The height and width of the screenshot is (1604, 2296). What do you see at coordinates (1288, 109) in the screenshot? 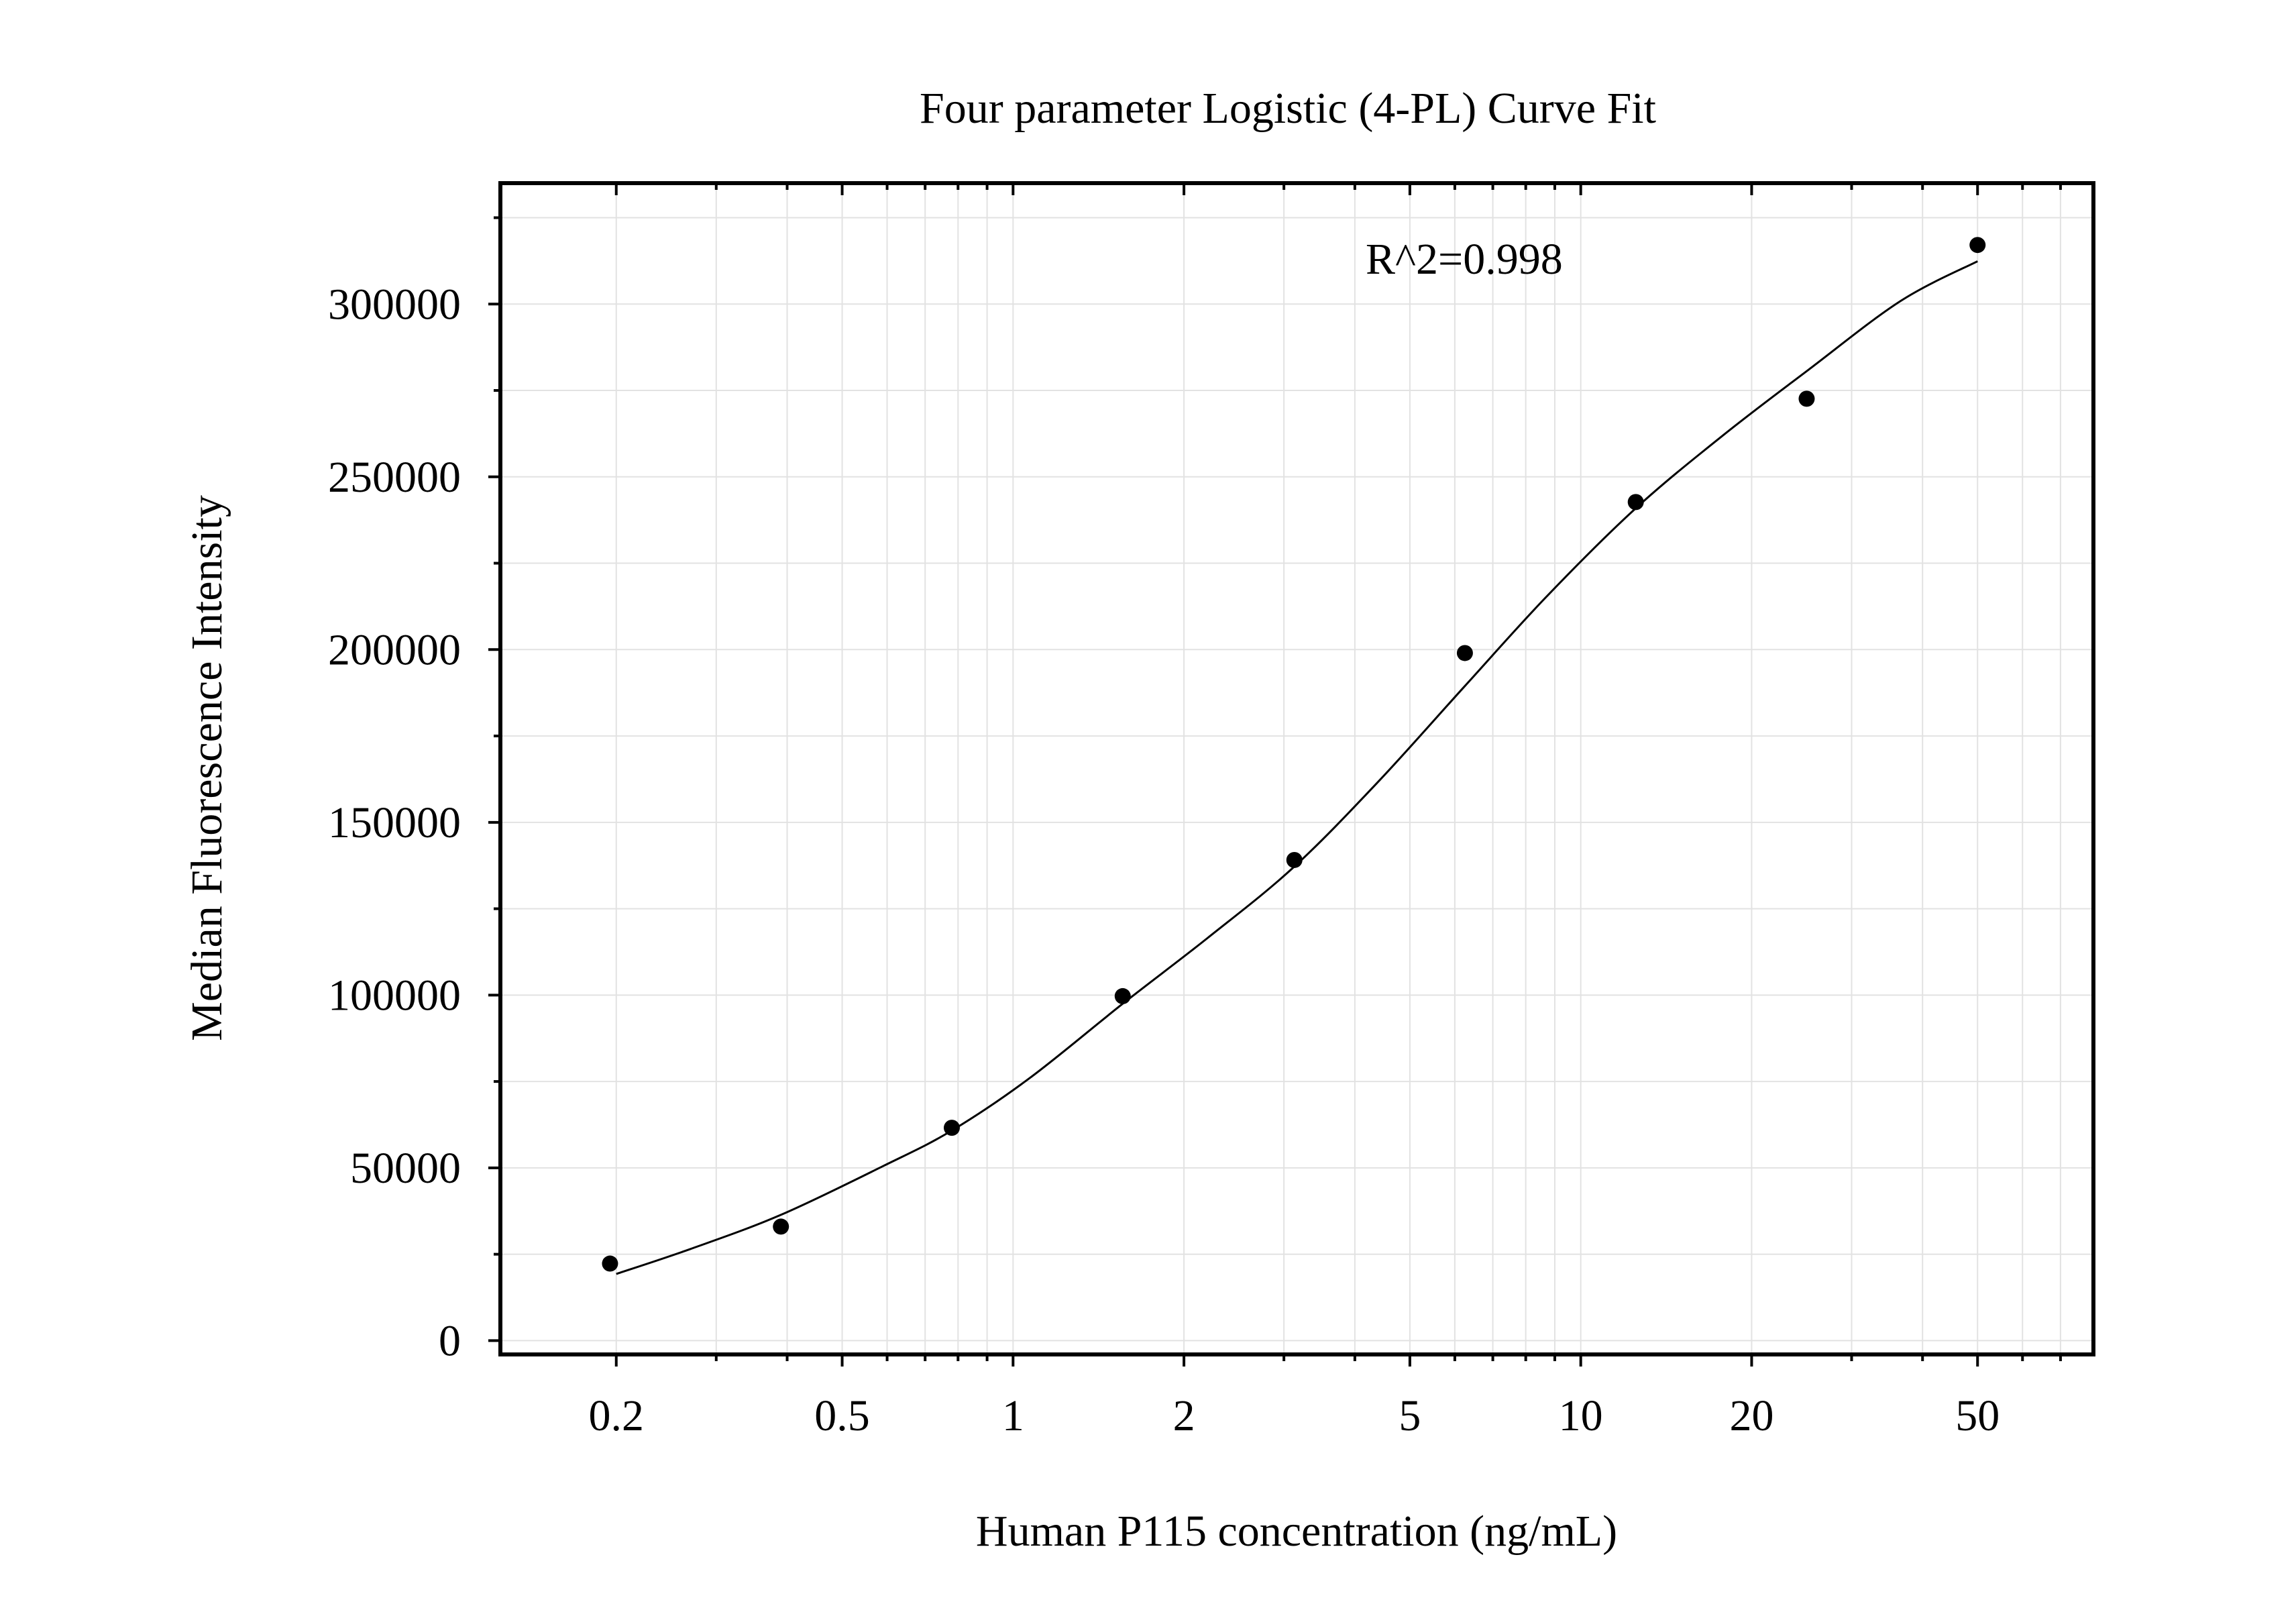
I see `chart-title: Four parameter Logistic (4-PL) Curve Fit` at bounding box center [1288, 109].